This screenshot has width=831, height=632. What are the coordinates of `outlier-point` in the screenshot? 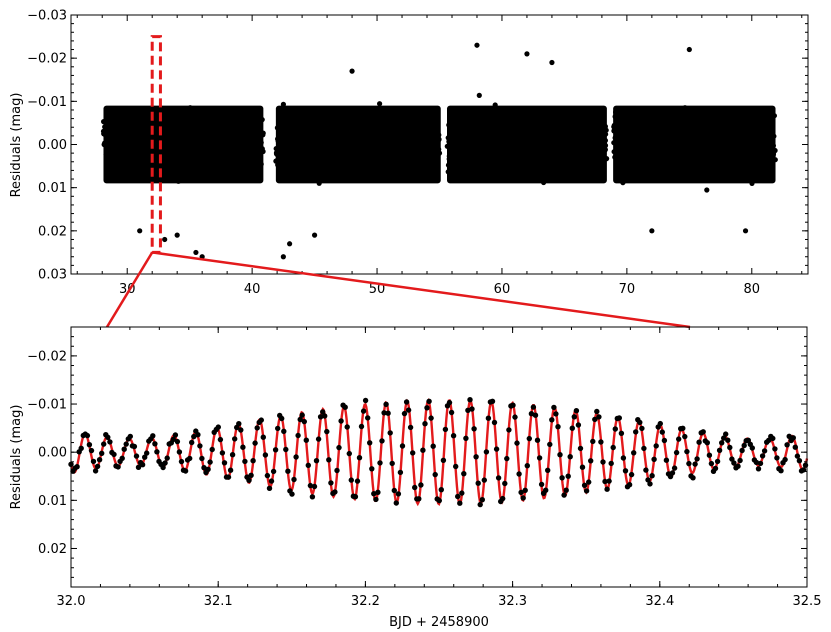 It's located at (314, 235).